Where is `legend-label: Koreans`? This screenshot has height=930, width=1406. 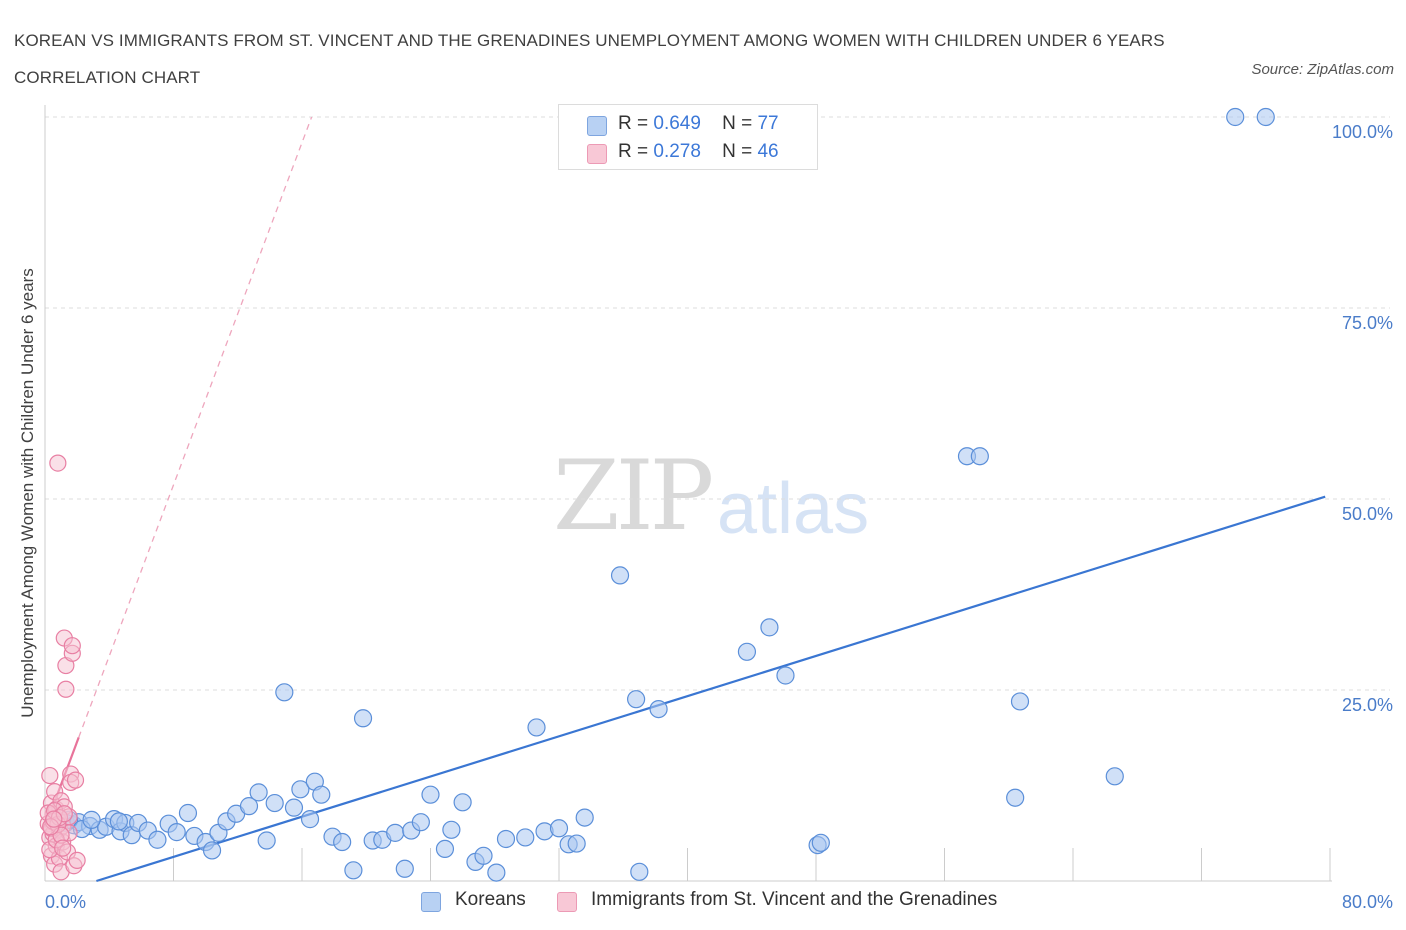 legend-label: Koreans is located at coordinates (490, 899).